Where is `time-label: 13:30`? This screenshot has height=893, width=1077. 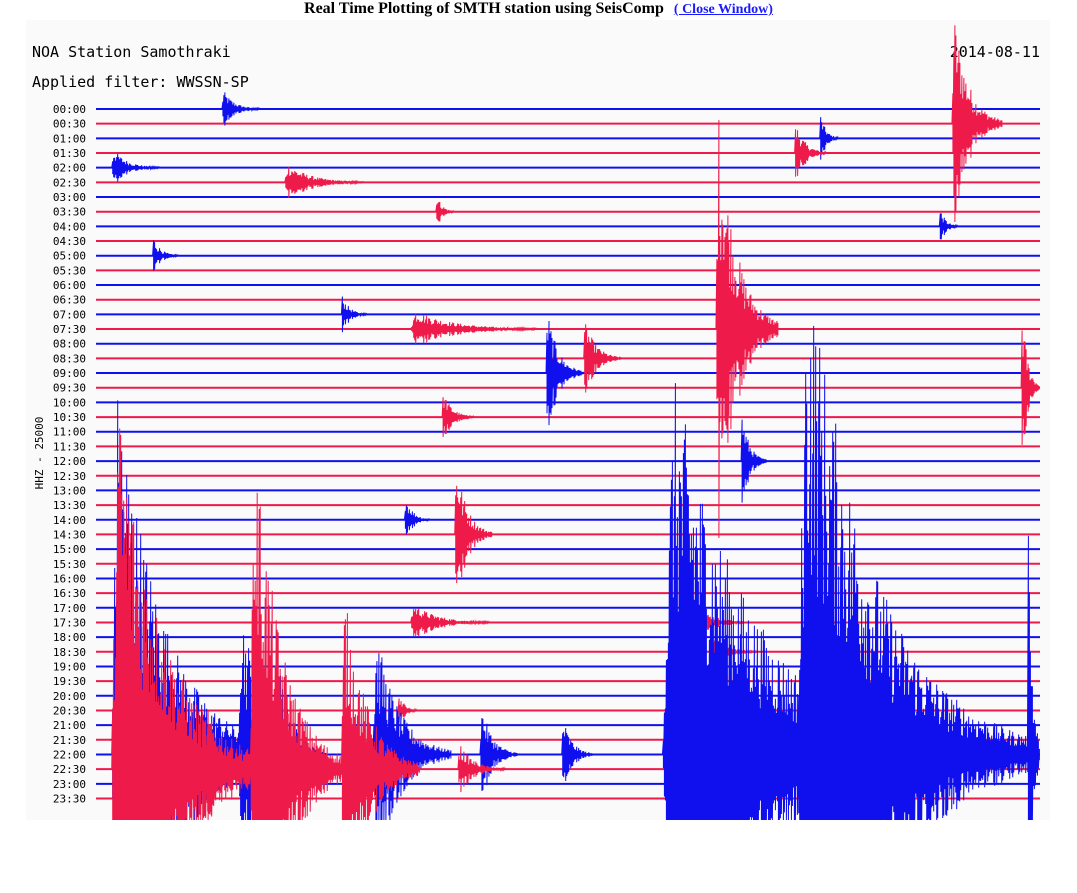
time-label: 13:30 is located at coordinates (69, 505).